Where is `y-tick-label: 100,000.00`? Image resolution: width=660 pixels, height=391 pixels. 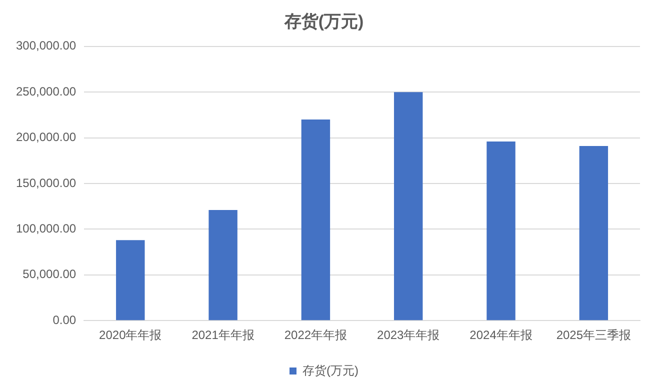
y-tick-label: 100,000.00 is located at coordinates (46, 229).